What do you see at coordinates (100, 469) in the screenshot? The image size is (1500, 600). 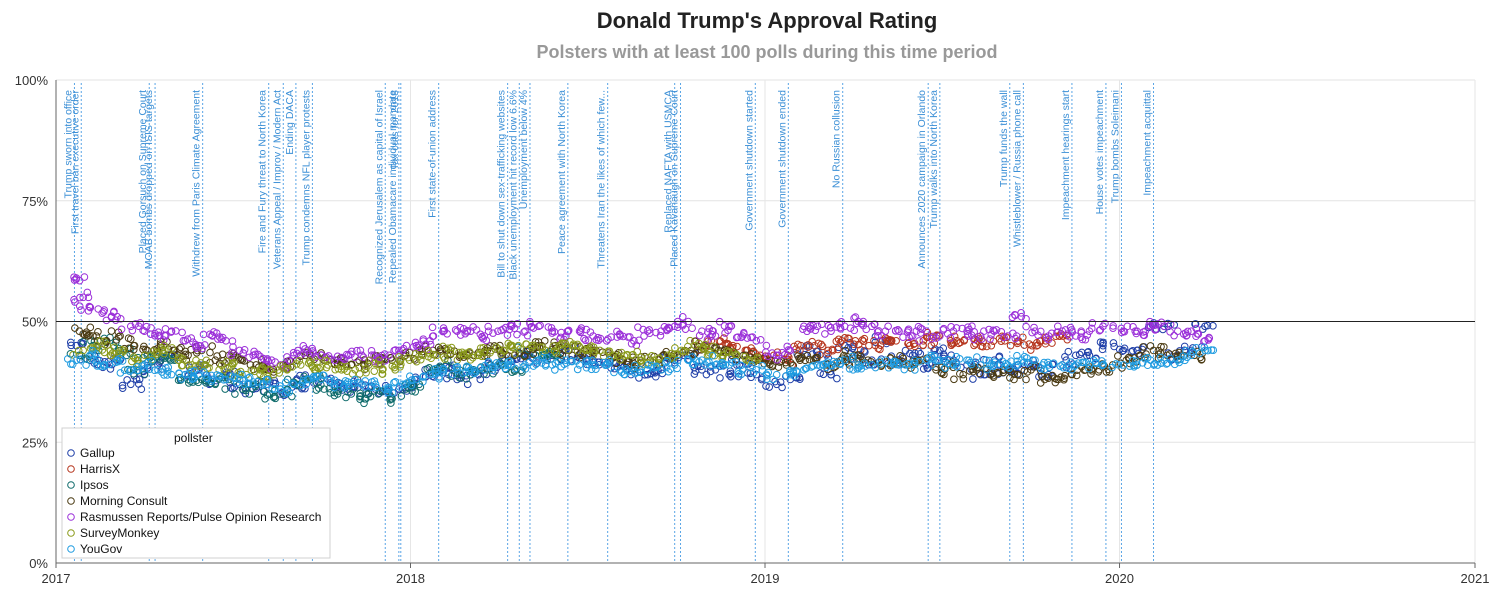 I see `legend-label: HarrisX` at bounding box center [100, 469].